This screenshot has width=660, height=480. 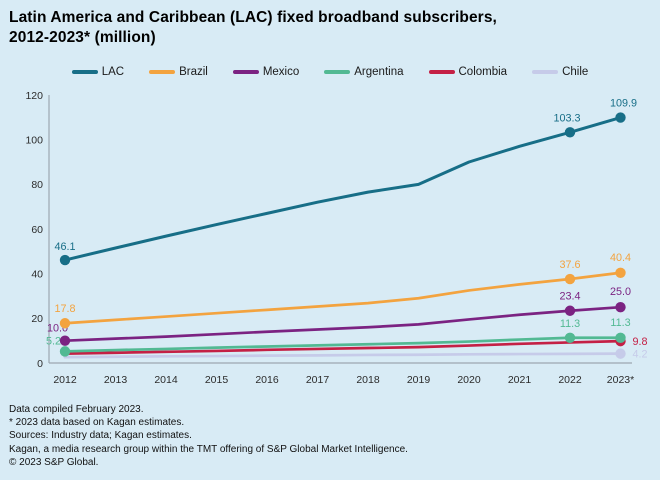 What do you see at coordinates (64, 247) in the screenshot?
I see `data-label-lac-2012: 46.1` at bounding box center [64, 247].